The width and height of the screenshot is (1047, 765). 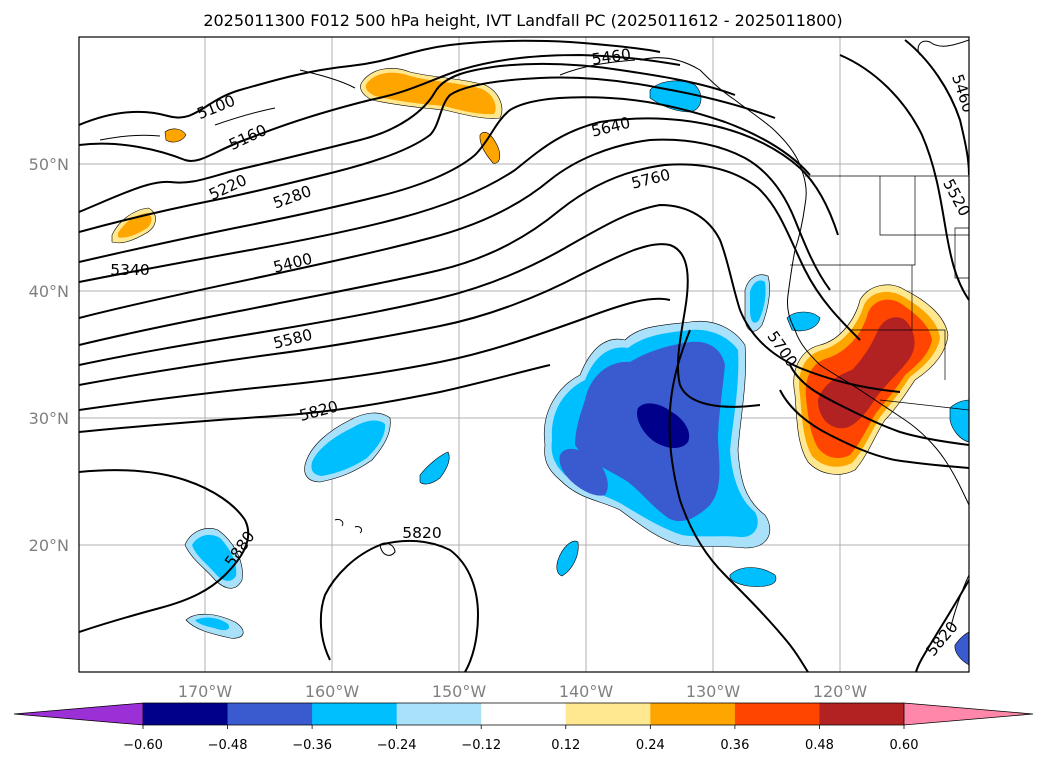 I want to click on ivt-negative-anomaly, so click(x=656, y=434).